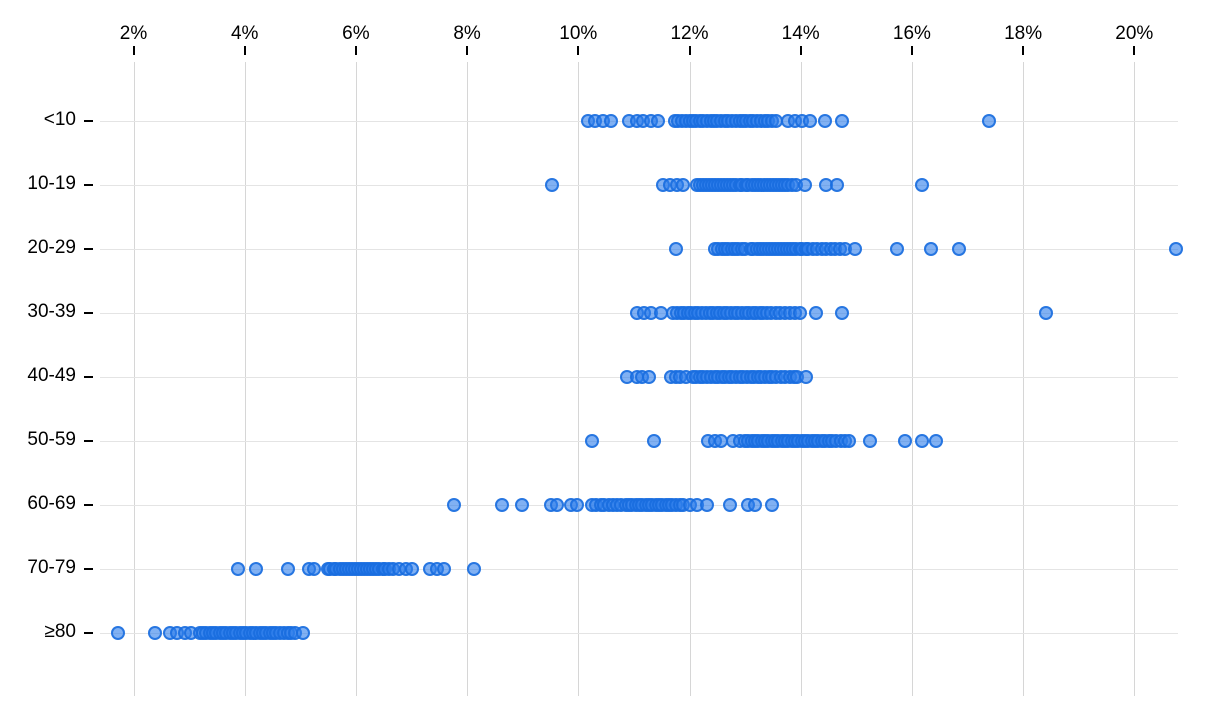 This screenshot has height=716, width=1216. I want to click on x-tick-label: 4%, so click(244, 33).